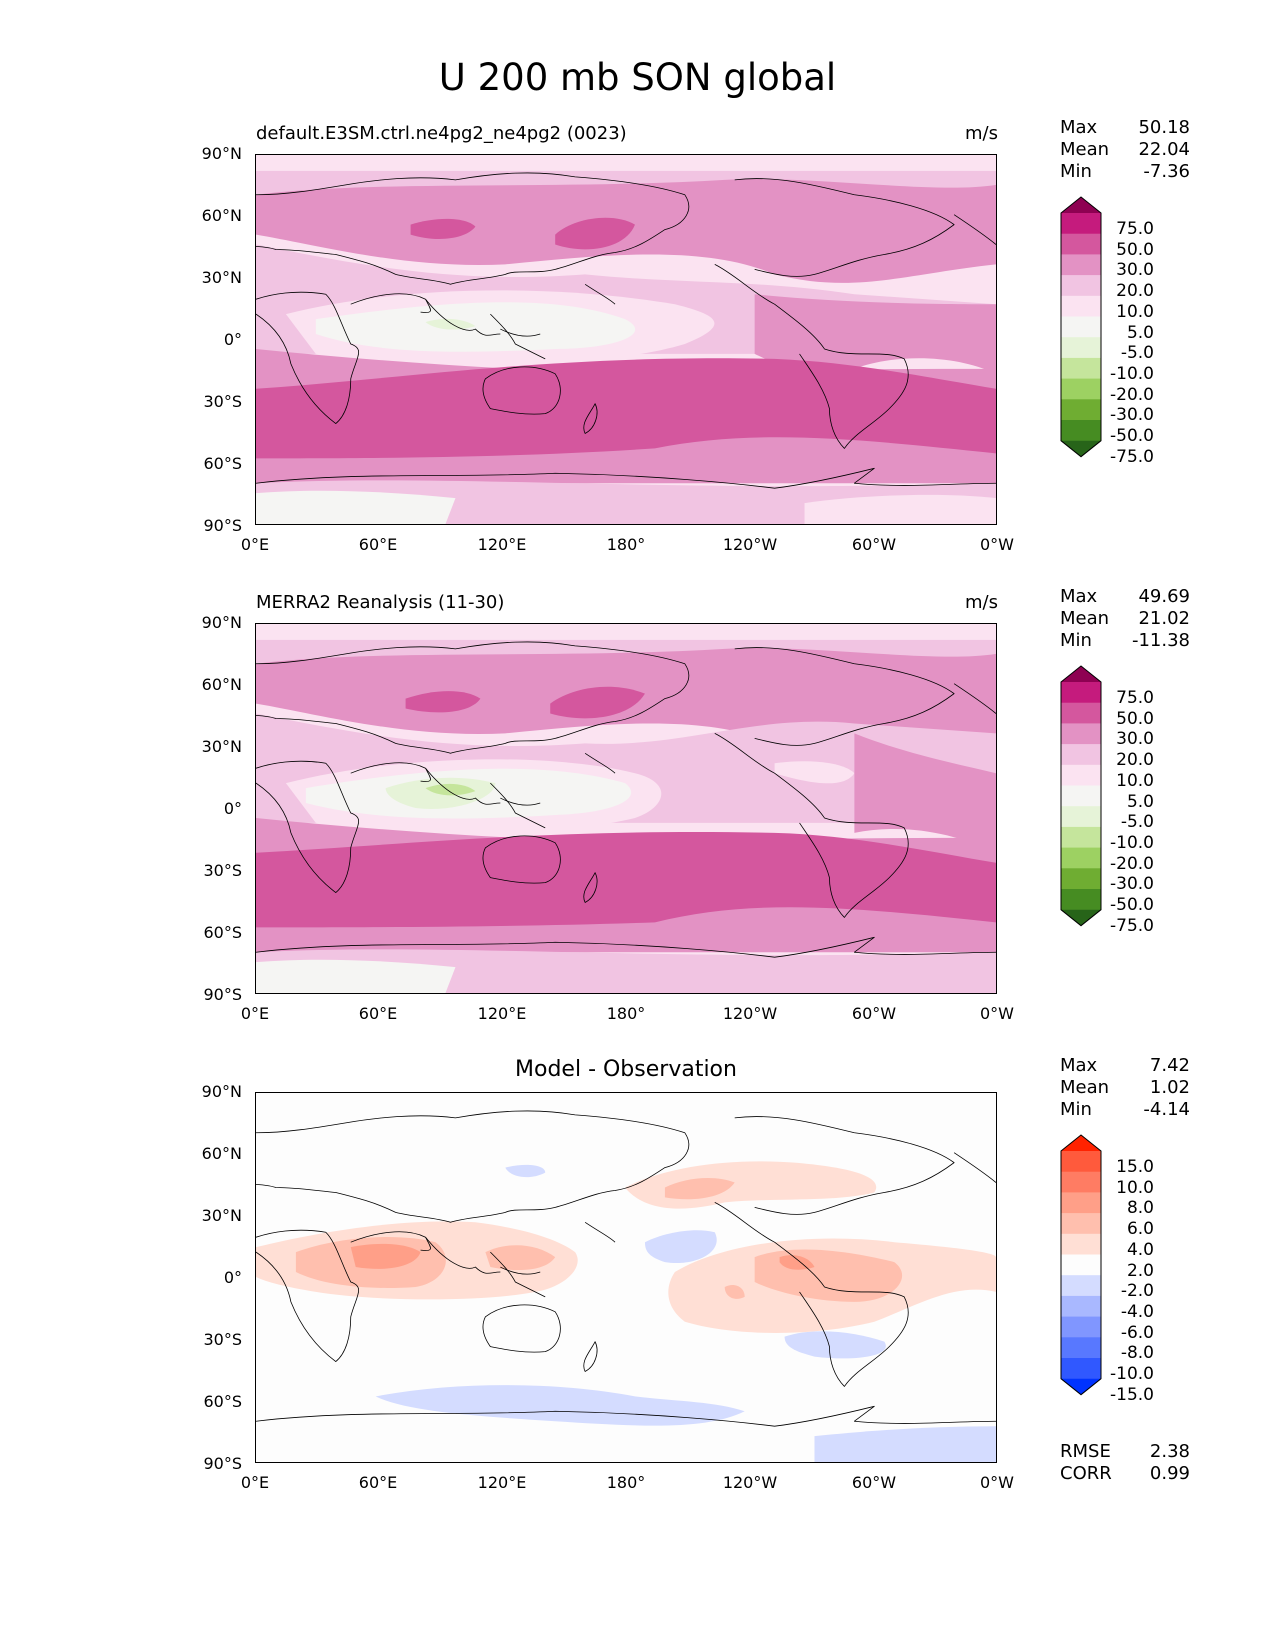 This screenshot has width=1275, height=1650. I want to click on colorbar-level: -50.0, so click(1132, 436).